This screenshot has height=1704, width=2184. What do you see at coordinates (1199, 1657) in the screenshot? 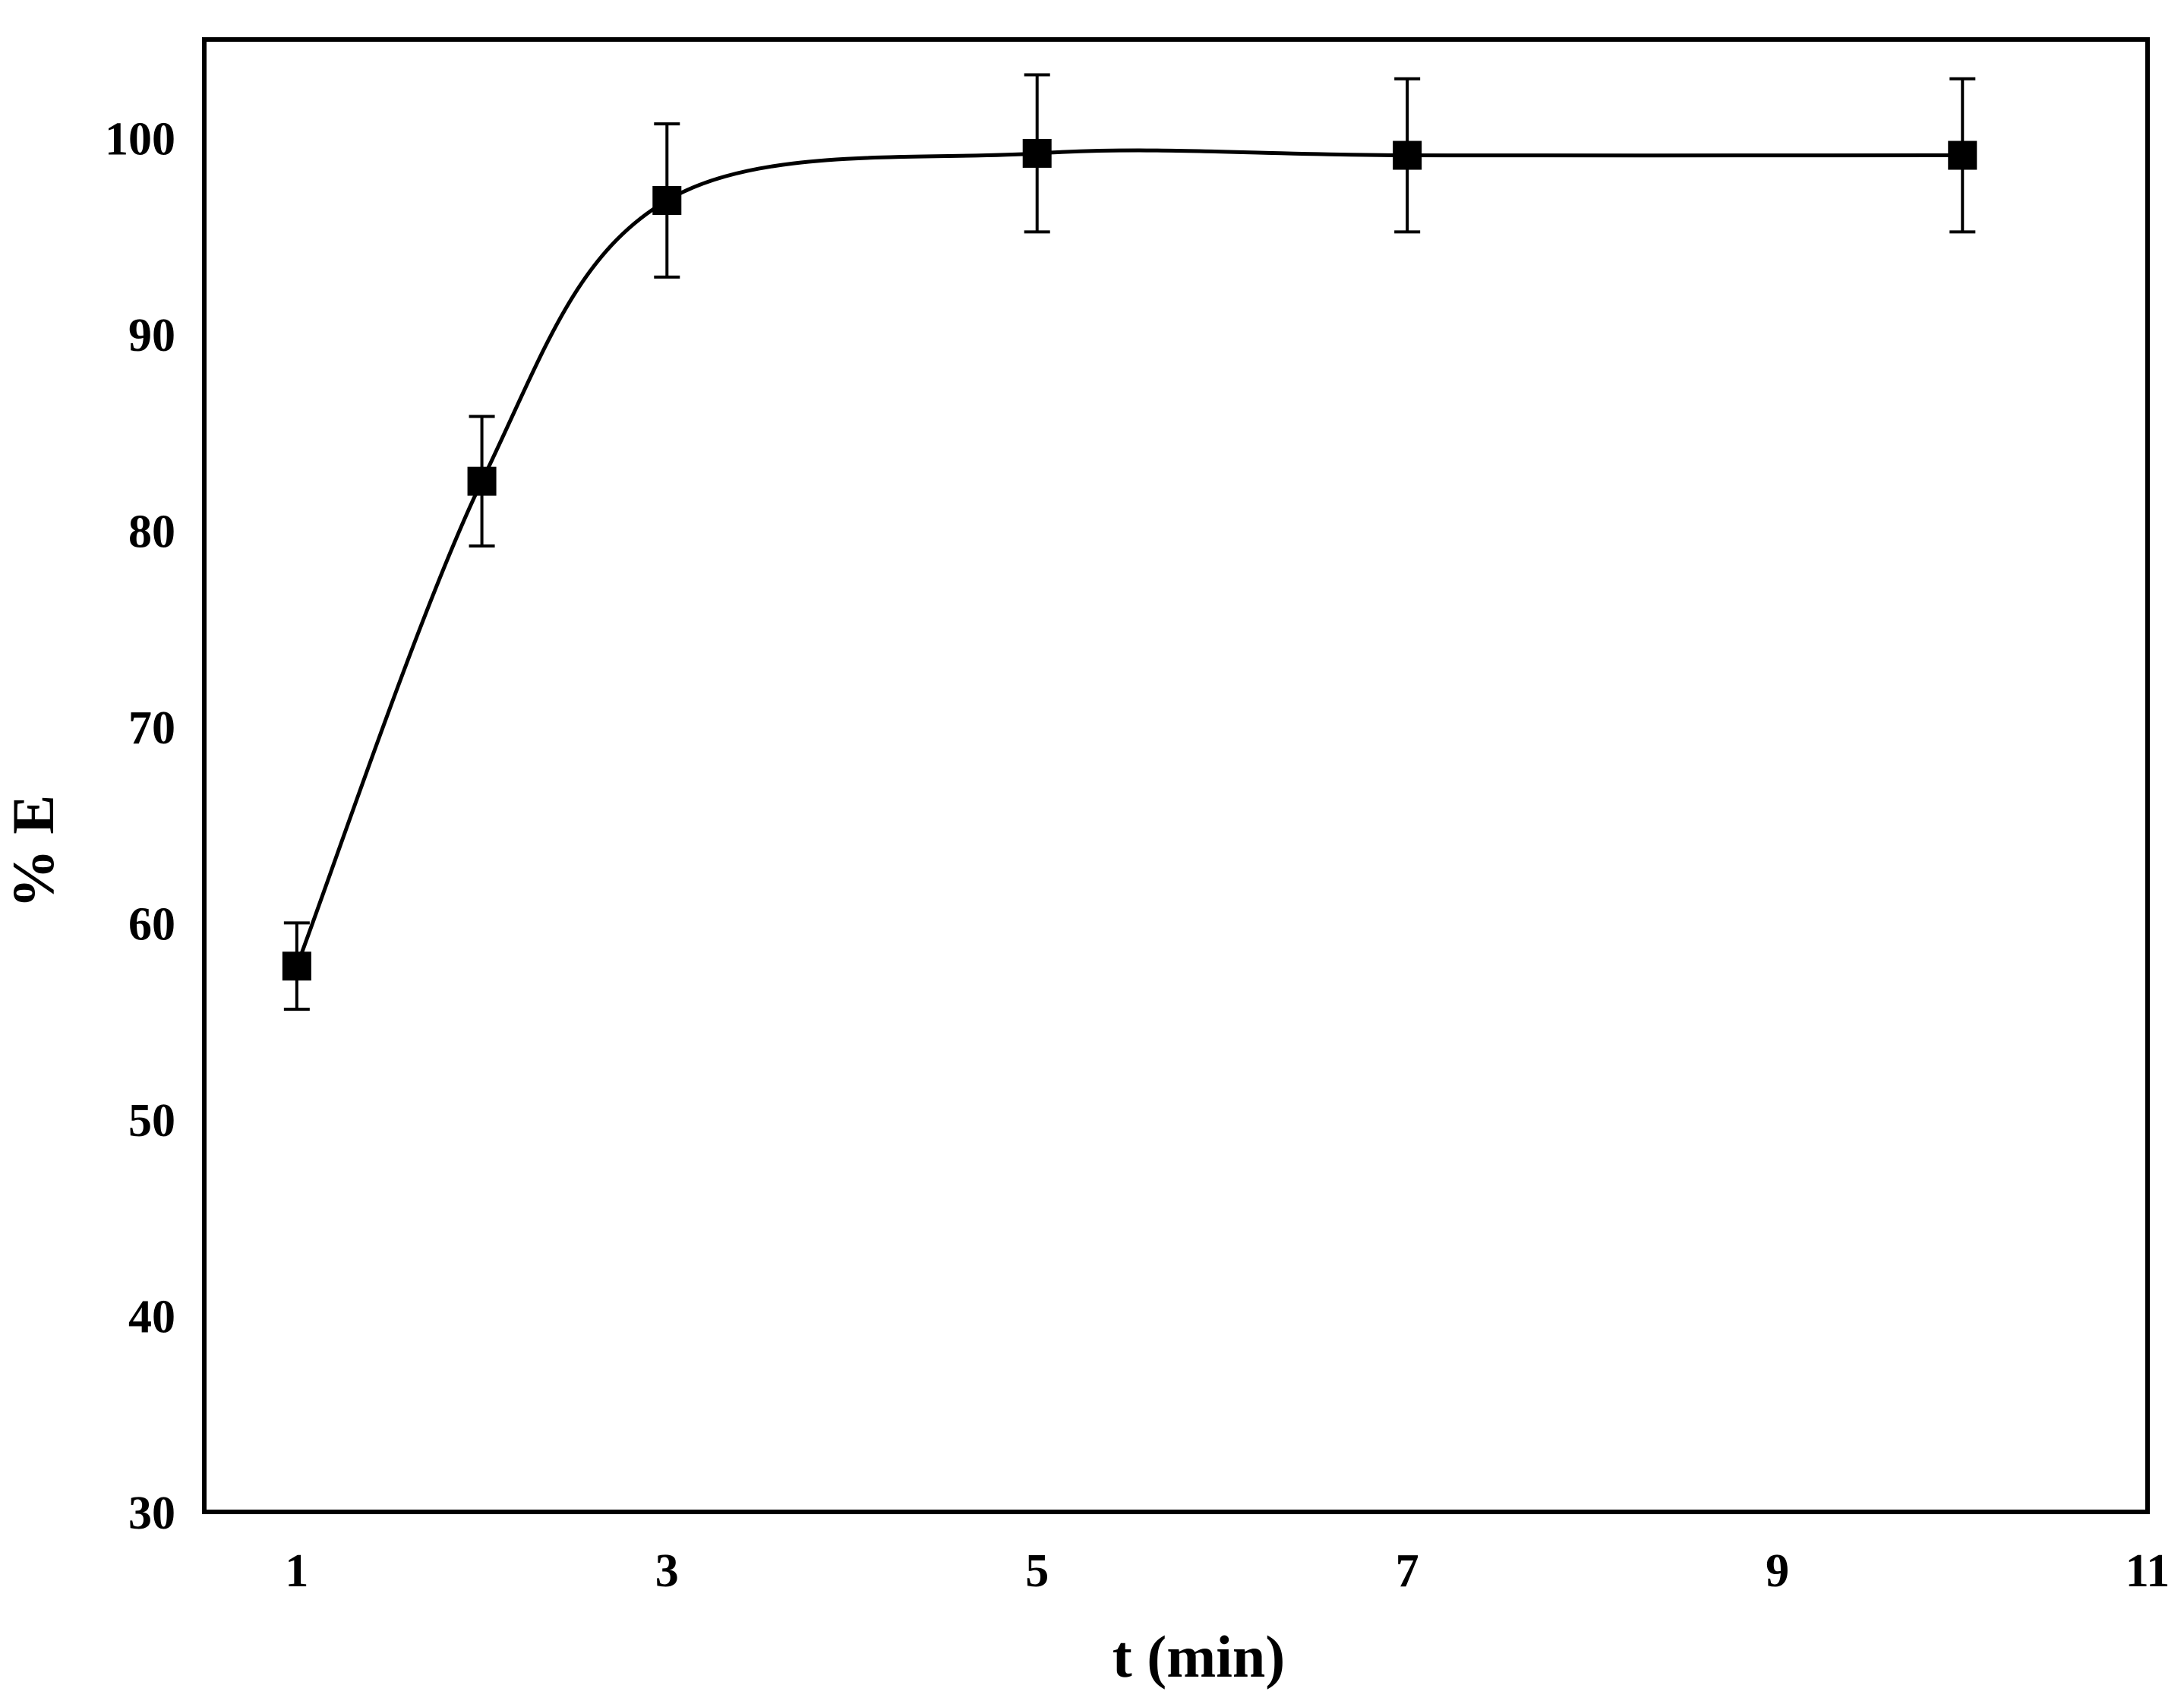
I see `x-axis-label: t (min)` at bounding box center [1199, 1657].